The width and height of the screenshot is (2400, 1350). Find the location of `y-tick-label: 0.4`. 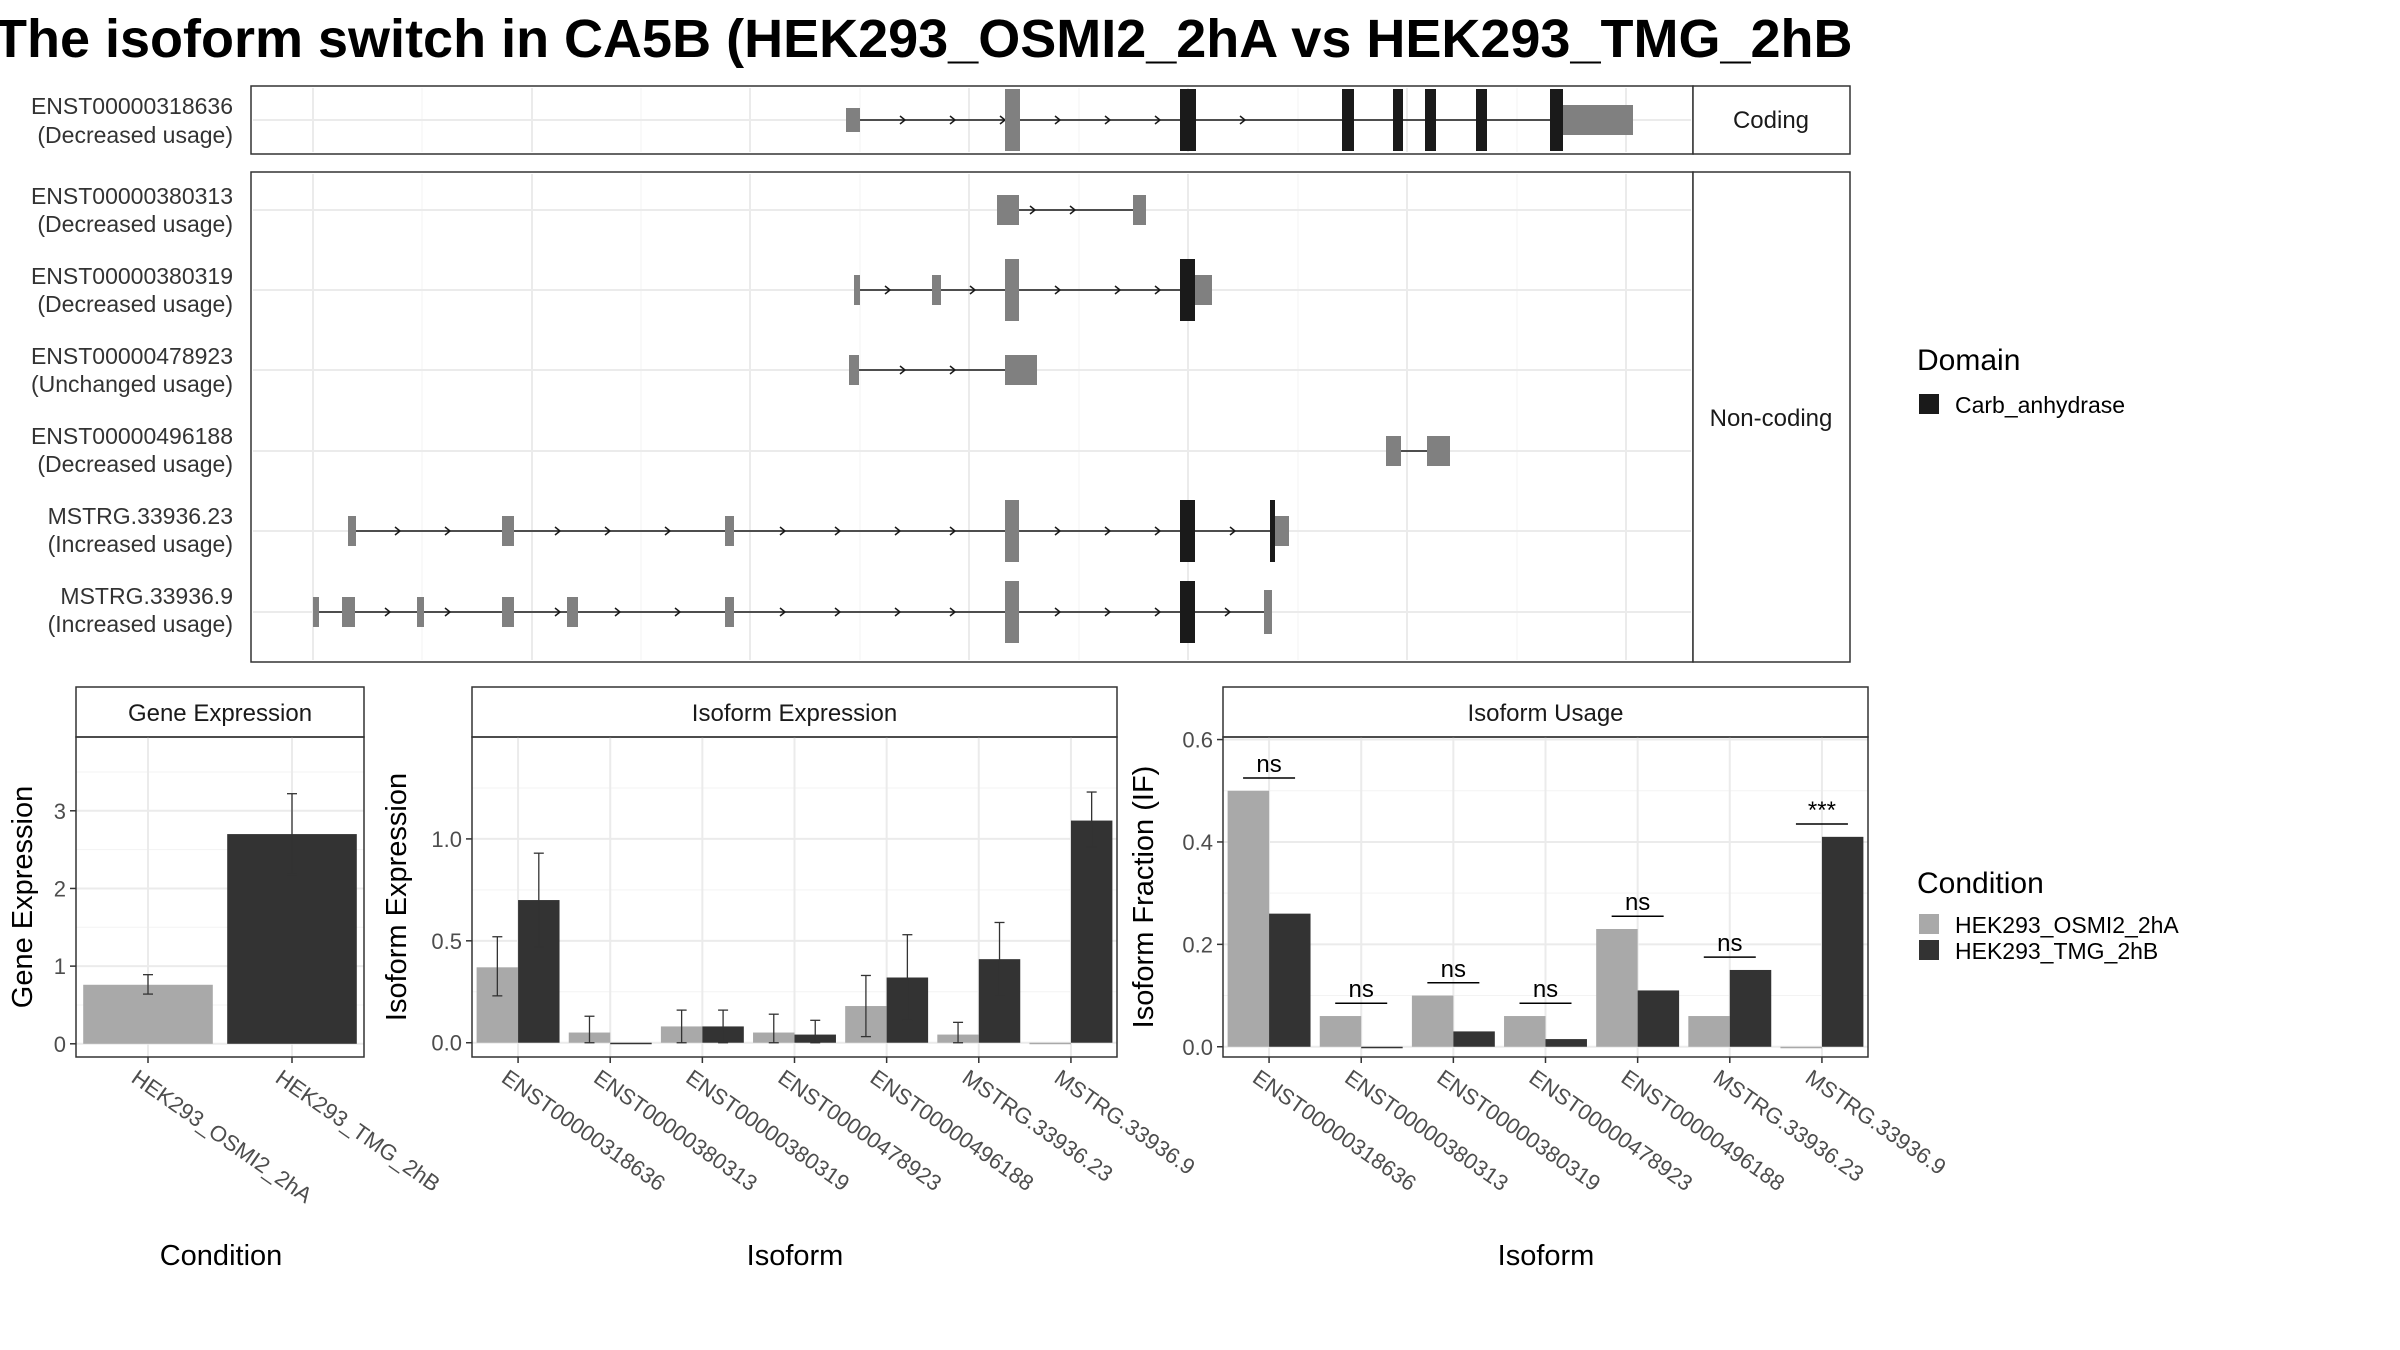

y-tick-label: 0.4 is located at coordinates (1197, 842).